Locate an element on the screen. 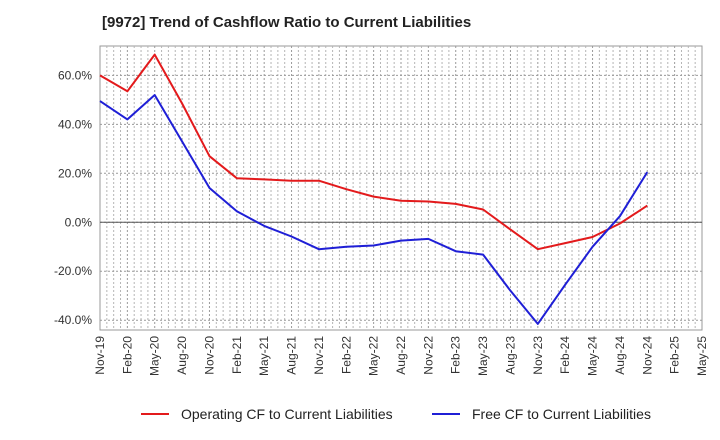 The height and width of the screenshot is (440, 720). x-tick-label: May-22 is located at coordinates (374, 356).